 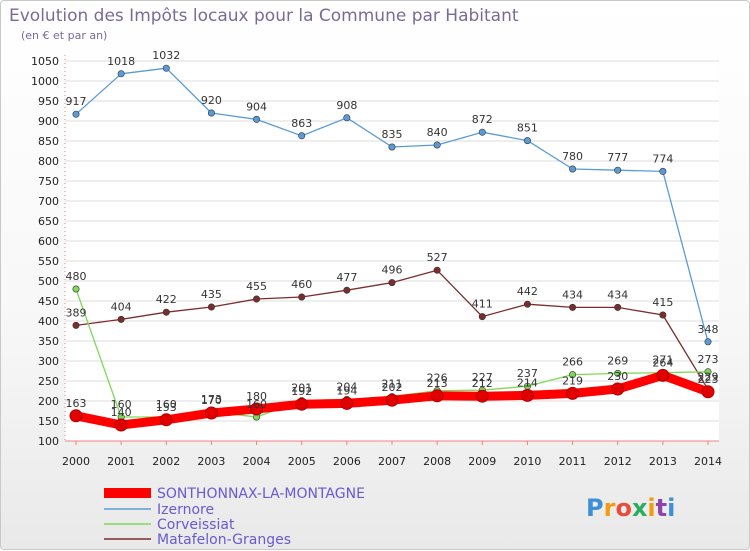 I want to click on x-tick-label: 2011, so click(x=573, y=461).